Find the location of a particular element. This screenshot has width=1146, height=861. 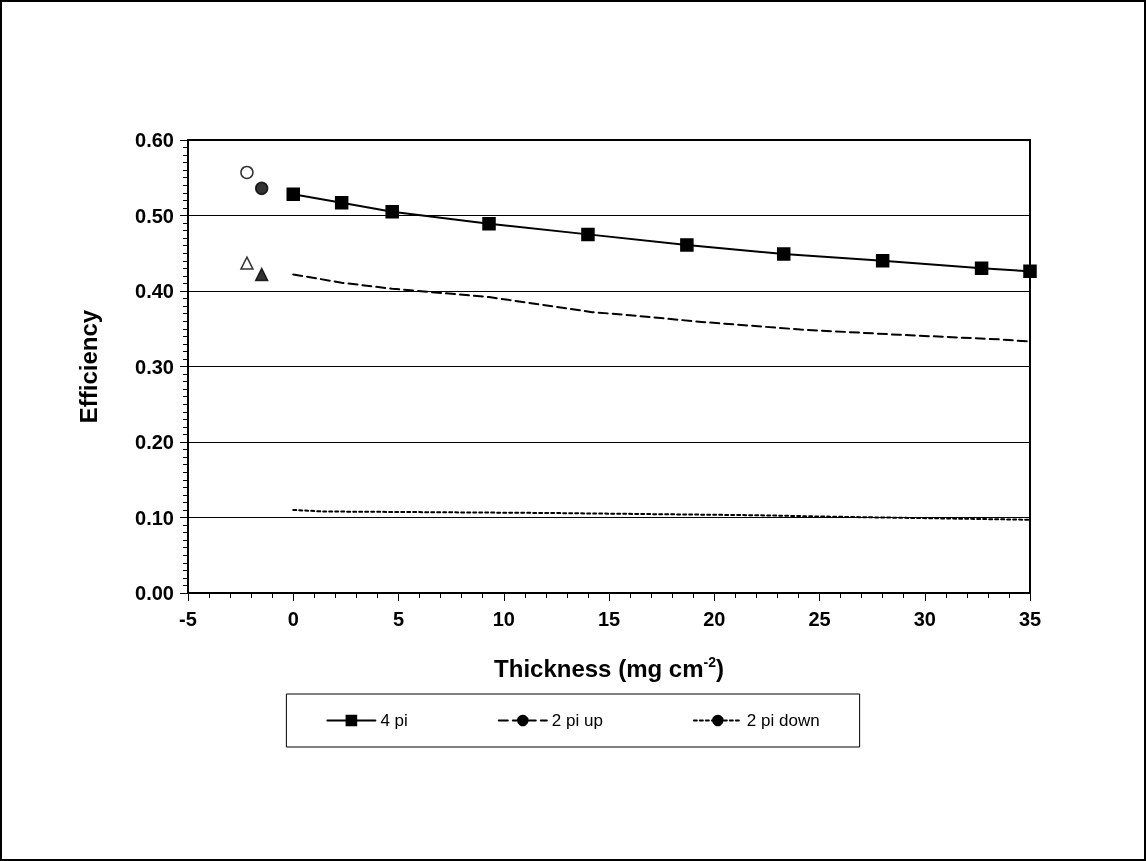

x-tick-label: 25 is located at coordinates (819, 619).